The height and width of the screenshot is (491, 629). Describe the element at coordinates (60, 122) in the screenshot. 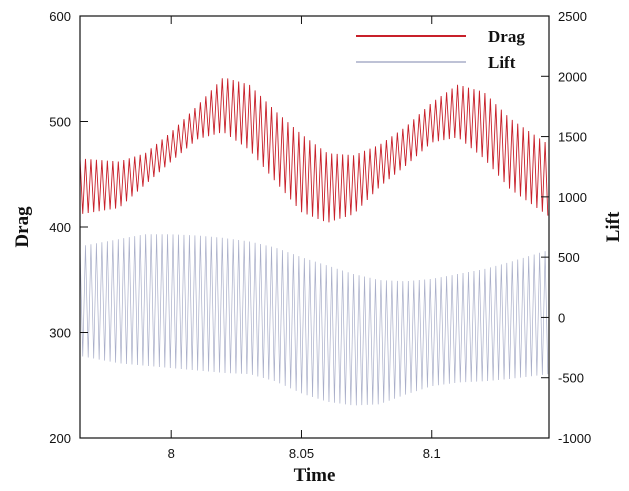

I see `left-y-tick-label: 500` at that location.